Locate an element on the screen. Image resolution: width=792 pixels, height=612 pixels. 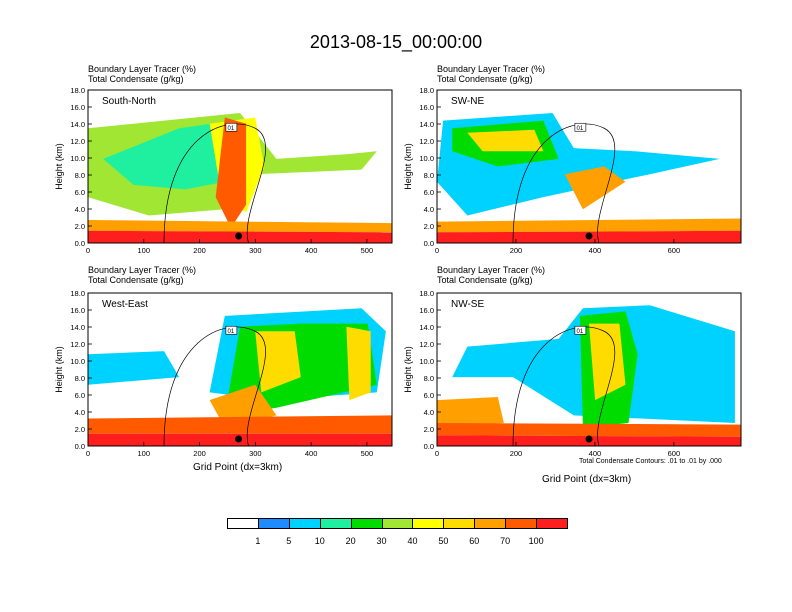
y-tick-label: 6.0 is located at coordinates (429, 395).